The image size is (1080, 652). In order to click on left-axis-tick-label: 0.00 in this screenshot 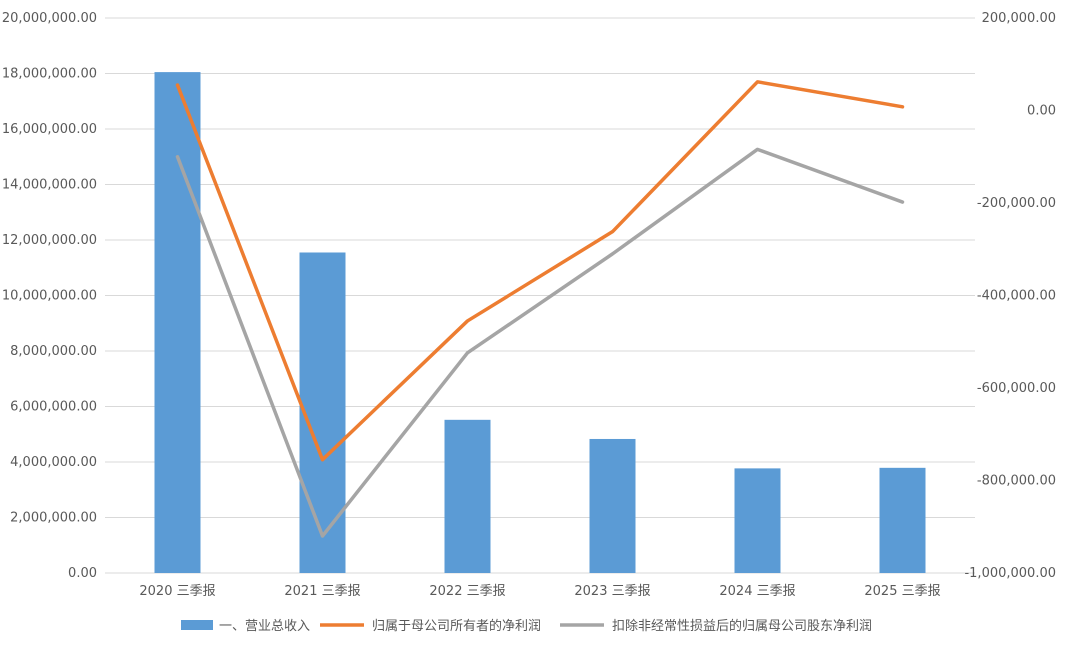, I will do `click(82, 573)`.